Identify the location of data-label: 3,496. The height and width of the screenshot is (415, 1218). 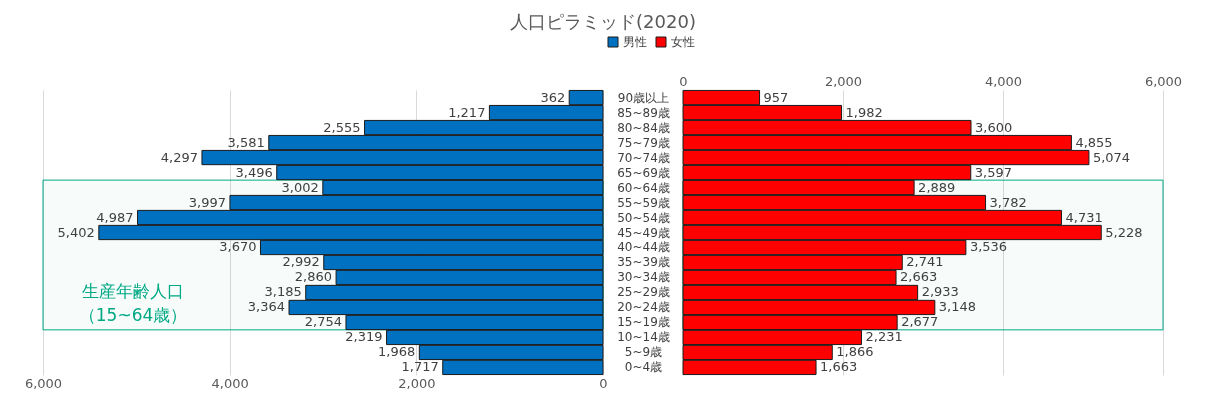
(254, 172).